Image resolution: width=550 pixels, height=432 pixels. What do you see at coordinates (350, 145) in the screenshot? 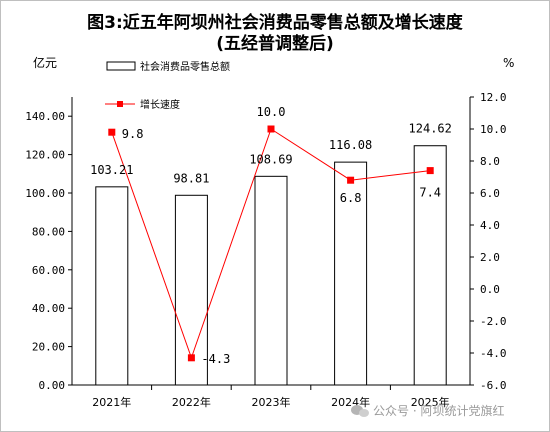
I see `bar-value-label: 116.08` at bounding box center [350, 145].